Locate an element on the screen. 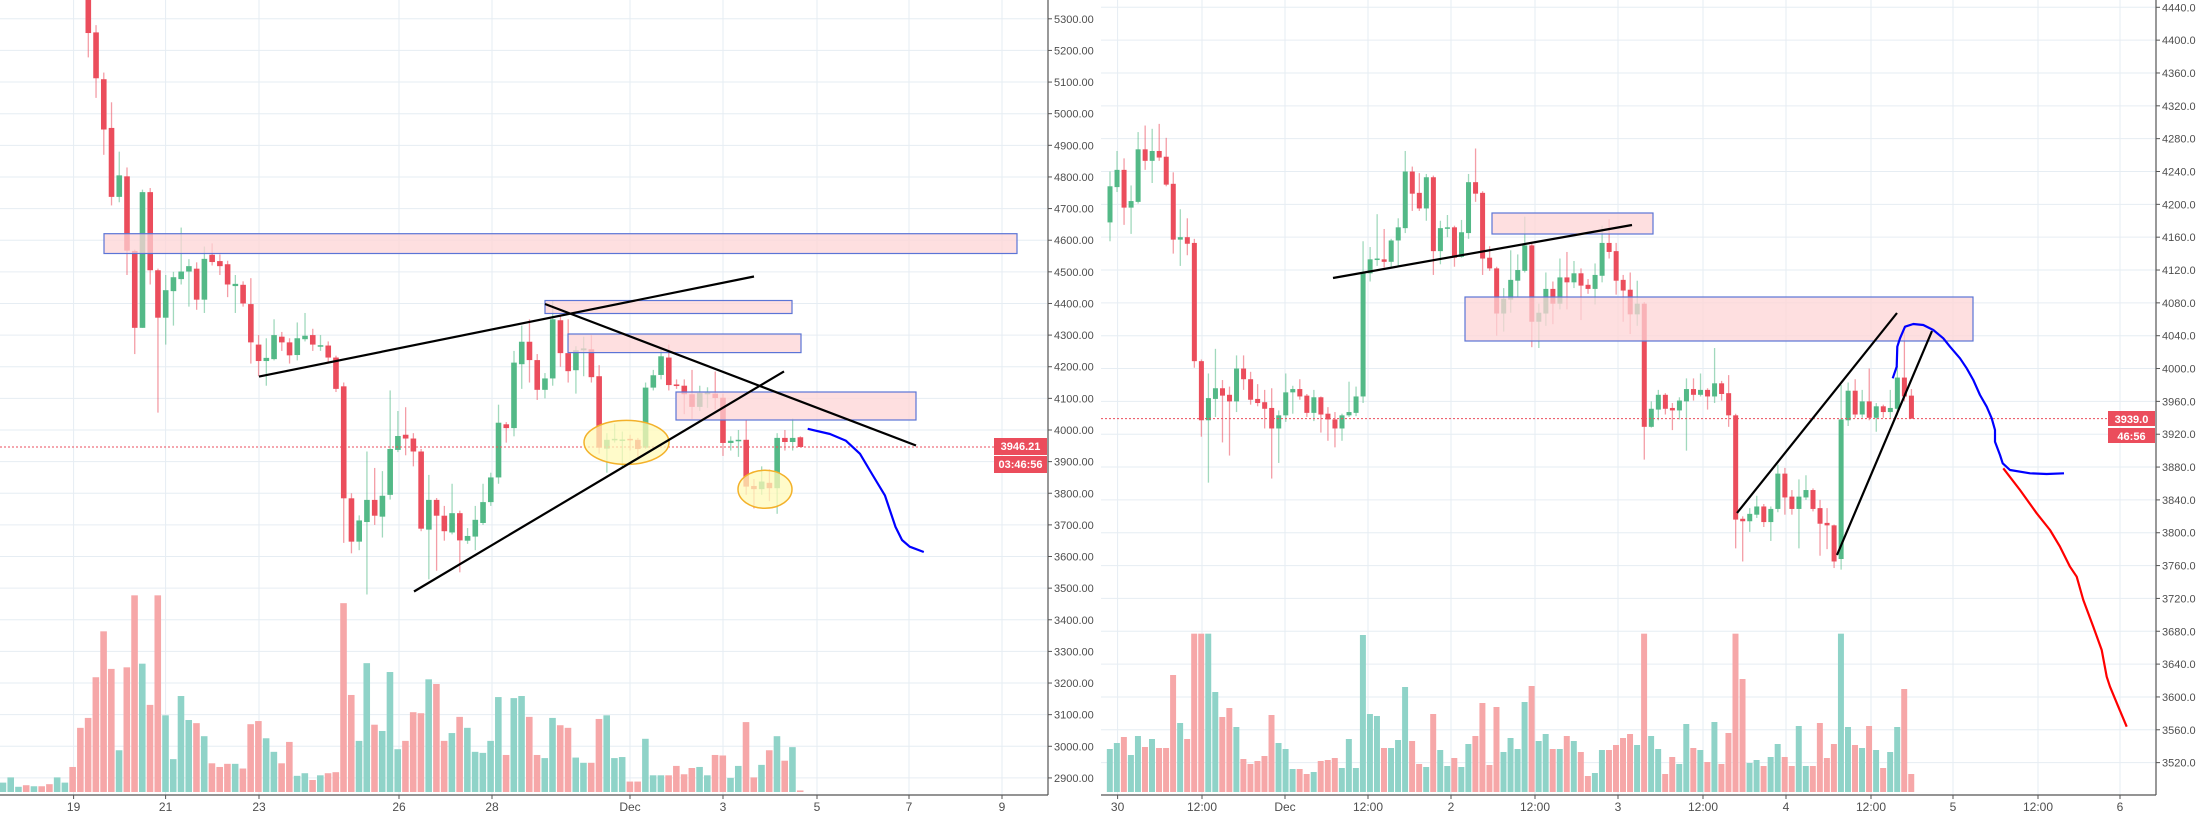 This screenshot has width=2201, height=818. time-tick-label: 21 is located at coordinates (166, 807).